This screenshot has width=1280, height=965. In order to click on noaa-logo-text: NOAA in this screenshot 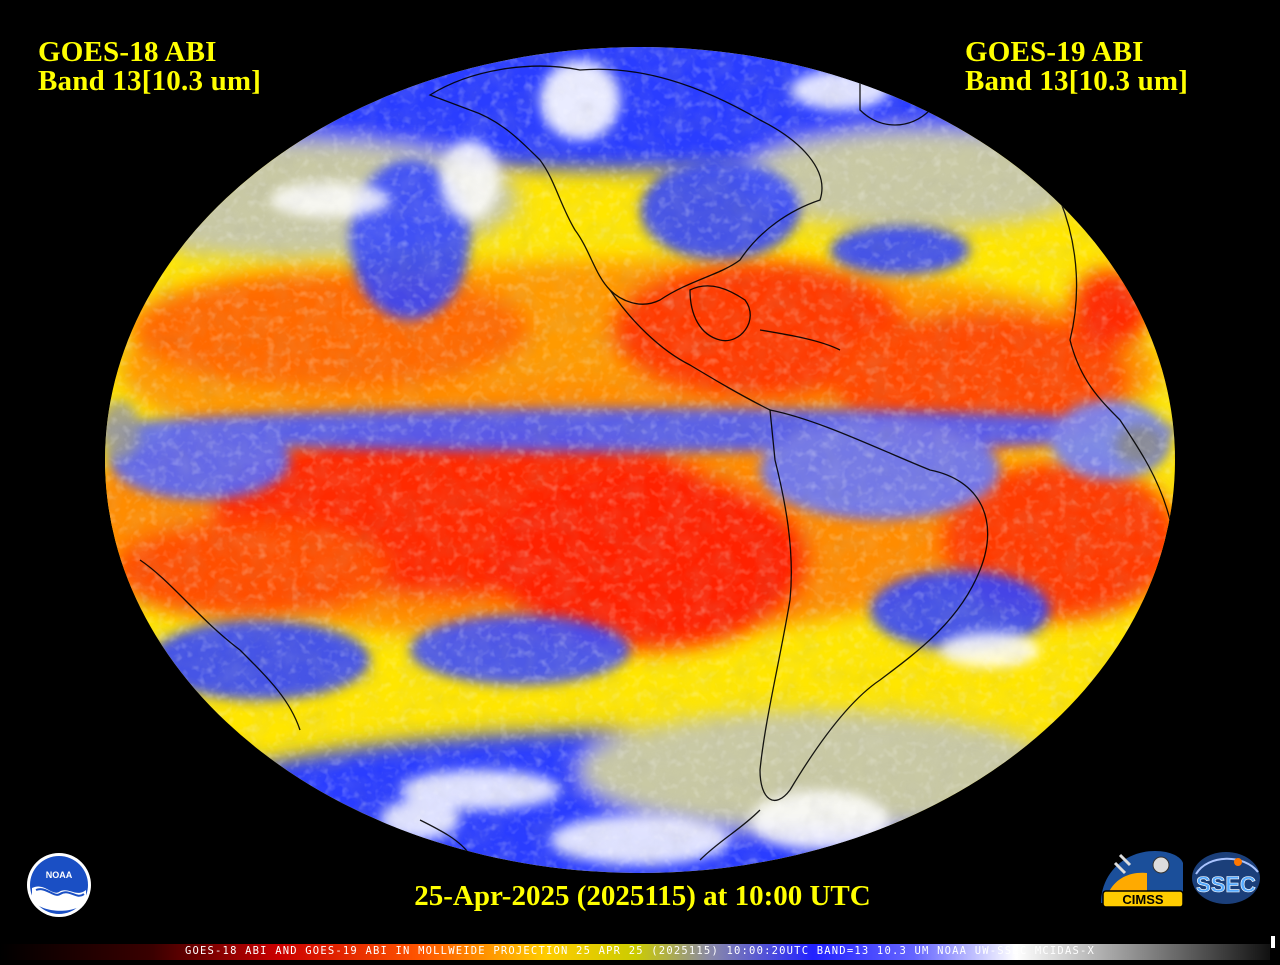, I will do `click(59, 875)`.